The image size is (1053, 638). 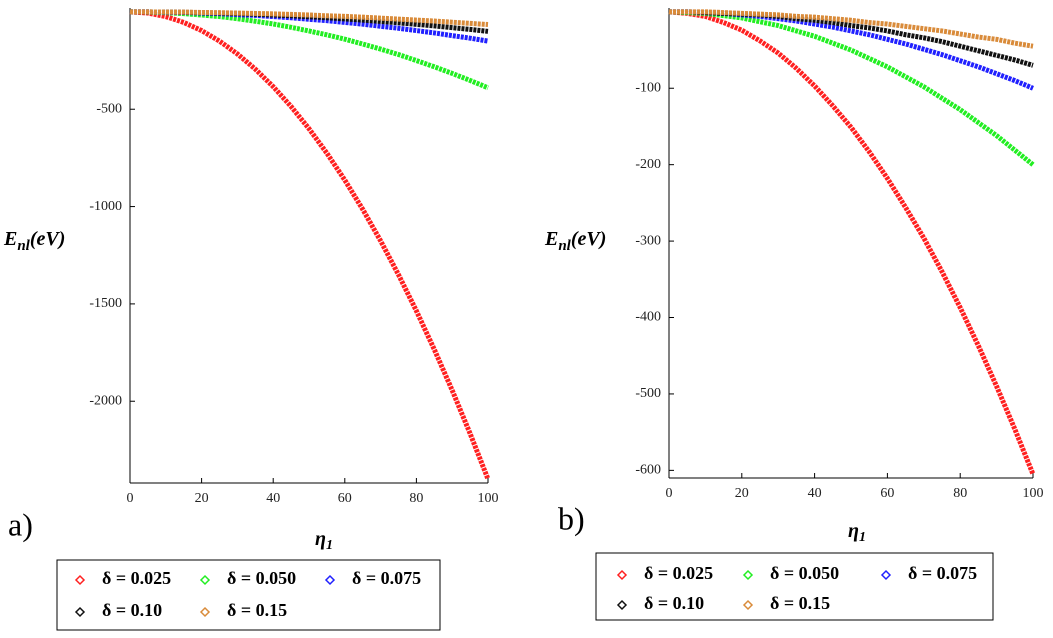 I want to click on y-tick-label: -600, so click(x=648, y=470).